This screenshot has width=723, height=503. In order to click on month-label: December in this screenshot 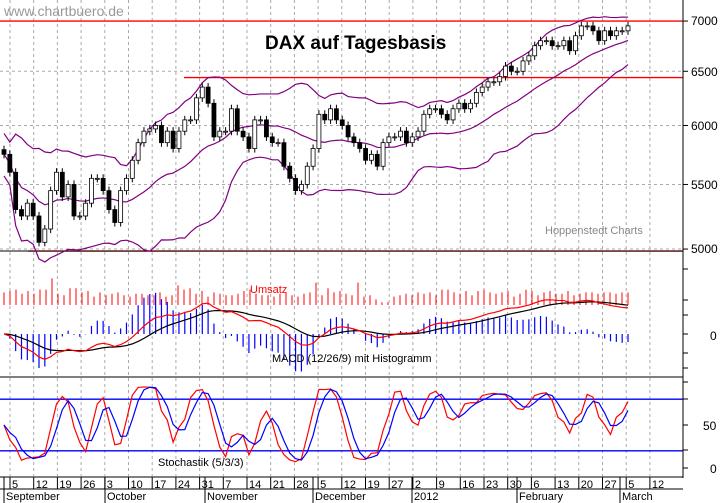, I will do `click(340, 497)`.